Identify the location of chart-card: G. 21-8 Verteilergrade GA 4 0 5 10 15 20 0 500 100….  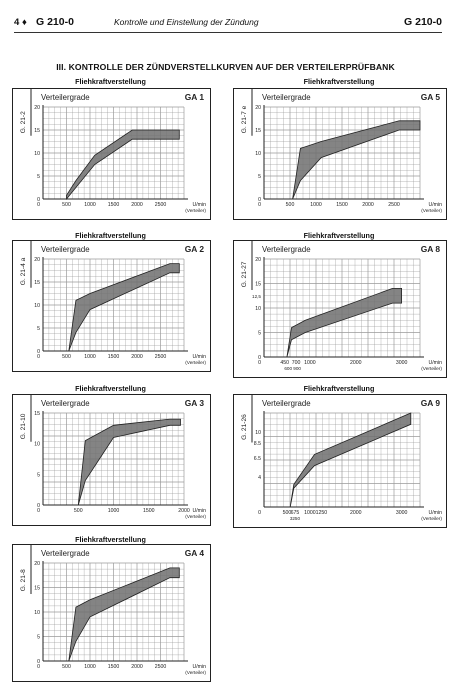
(111, 613).